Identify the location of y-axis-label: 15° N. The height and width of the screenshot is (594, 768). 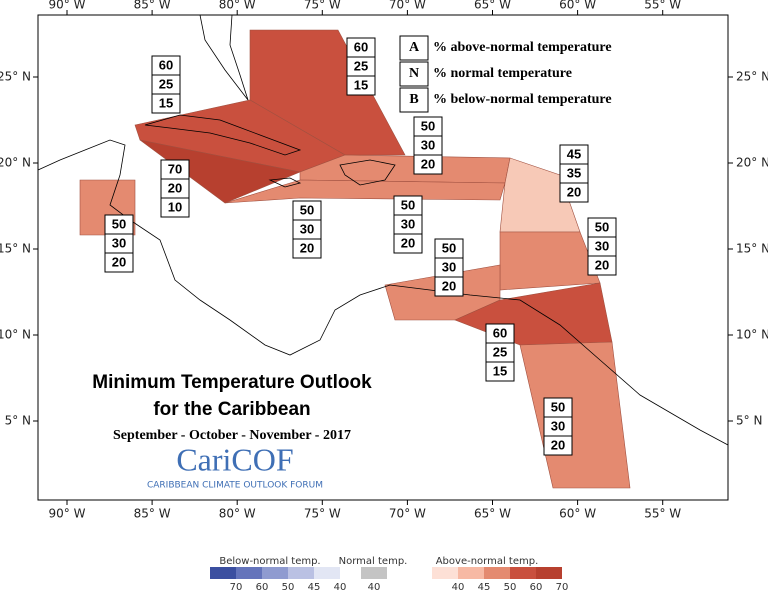
(15, 249).